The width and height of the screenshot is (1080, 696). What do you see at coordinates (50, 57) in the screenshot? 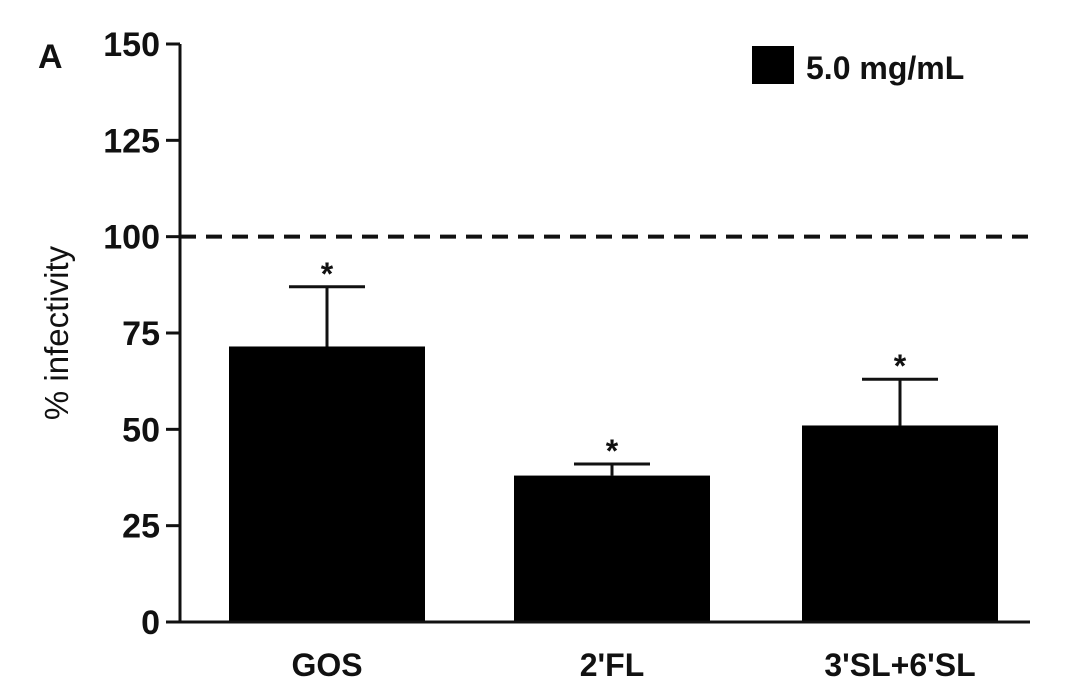
I see `panel-label: A` at bounding box center [50, 57].